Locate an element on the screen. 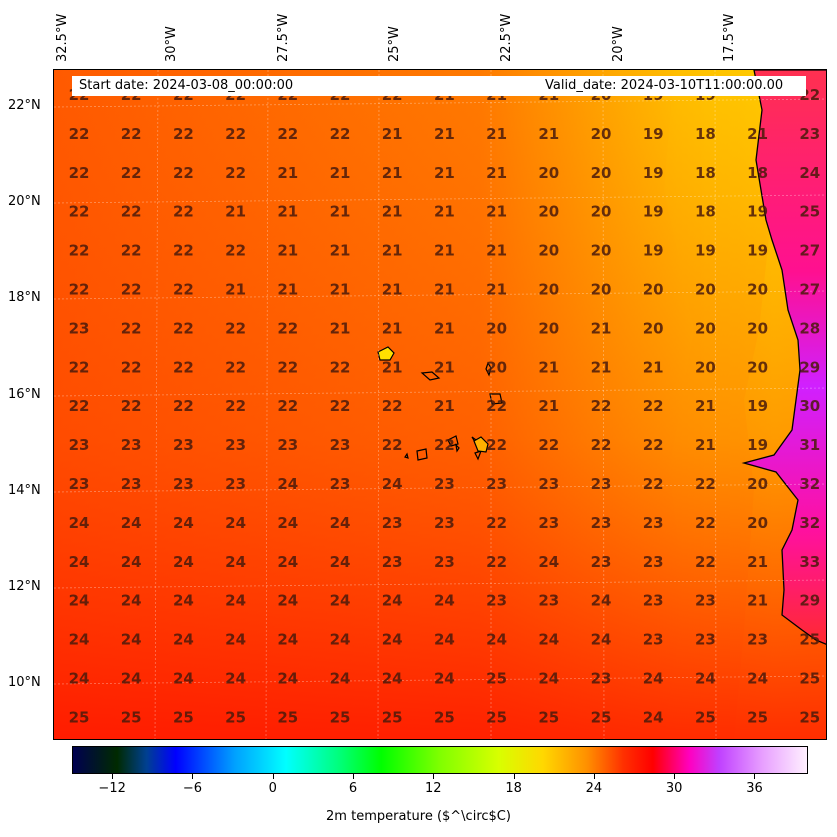  grid-value: 27 is located at coordinates (809, 251).